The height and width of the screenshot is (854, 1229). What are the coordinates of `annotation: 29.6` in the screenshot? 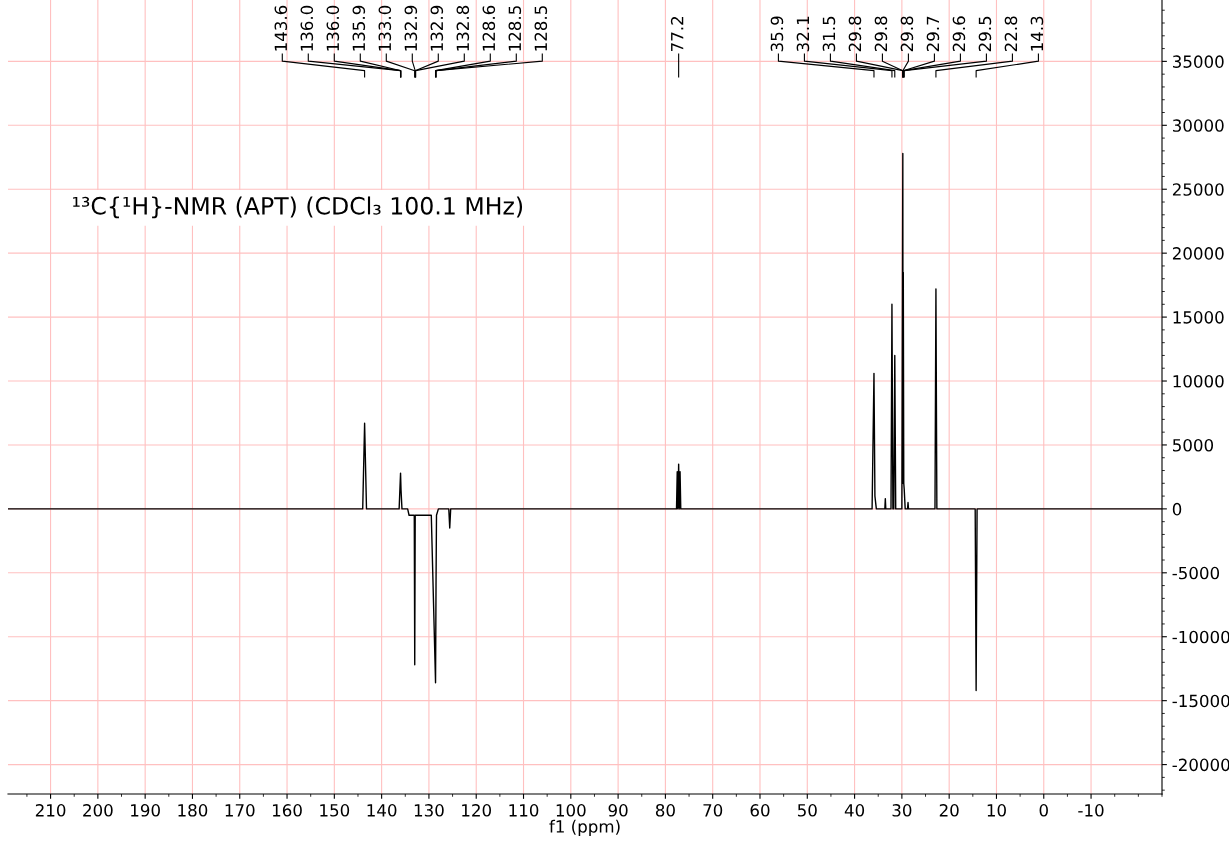 It's located at (959, 34).